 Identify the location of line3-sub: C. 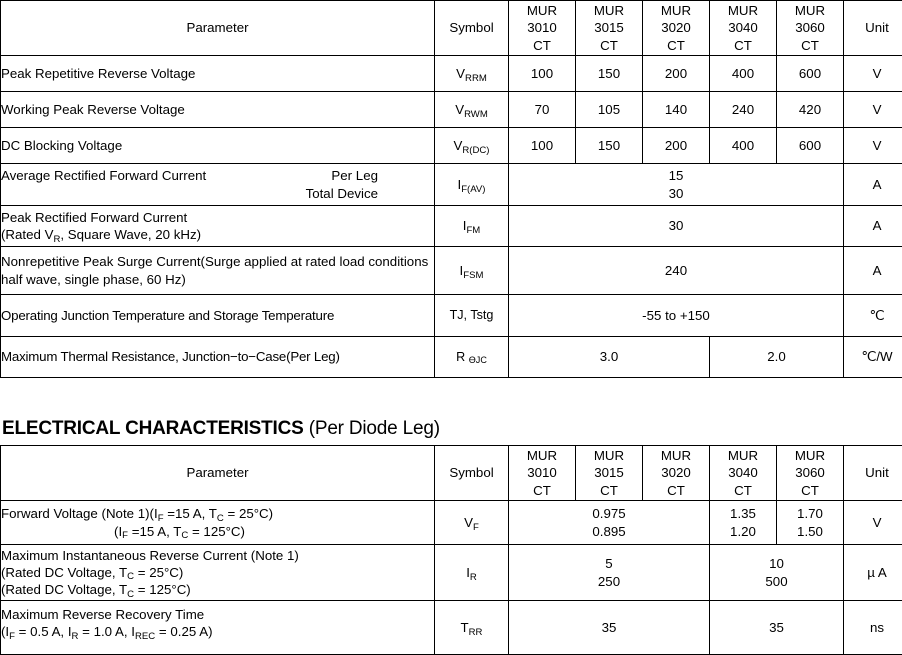
(131, 594).